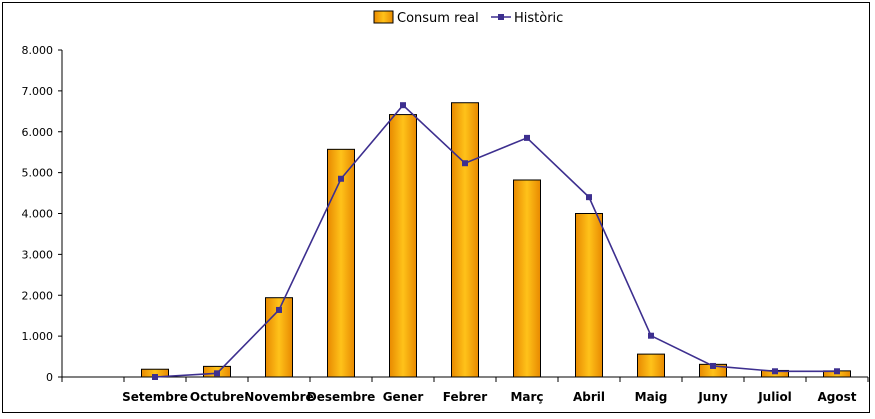  Describe the element at coordinates (38, 91) in the screenshot. I see `y-tick-label: 7.000` at that location.